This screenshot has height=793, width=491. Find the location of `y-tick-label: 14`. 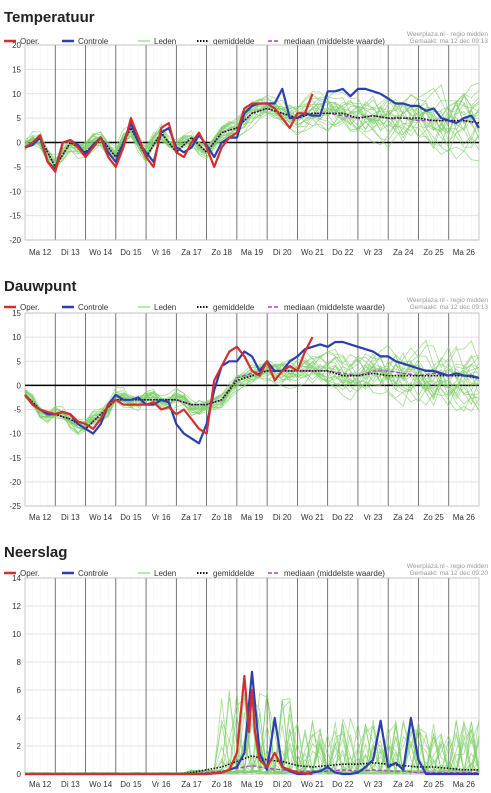

y-tick-label: 14 is located at coordinates (16, 578).